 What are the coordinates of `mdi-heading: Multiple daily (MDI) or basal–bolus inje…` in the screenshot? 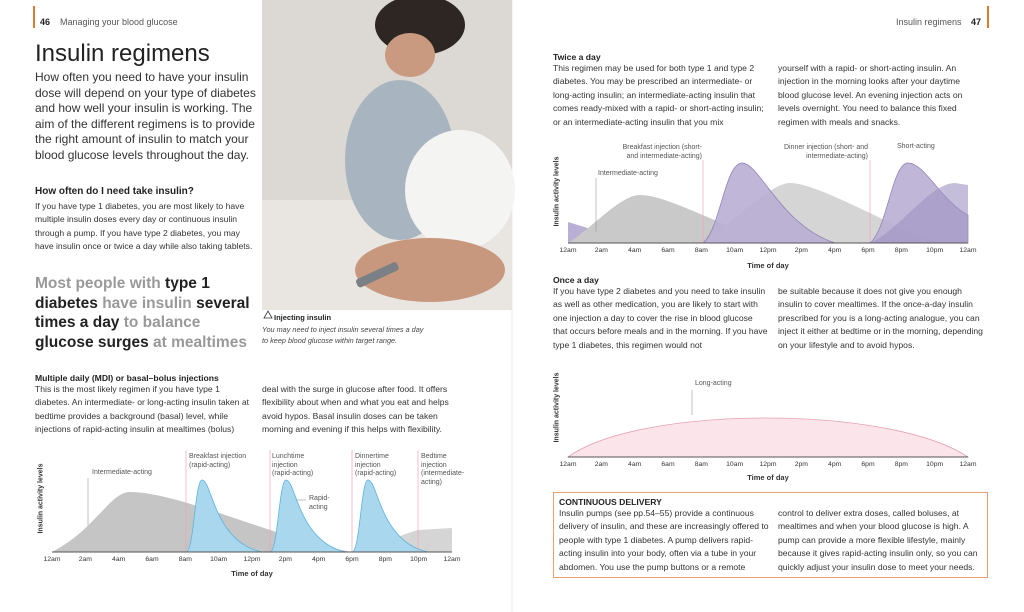 It's located at (127, 378).